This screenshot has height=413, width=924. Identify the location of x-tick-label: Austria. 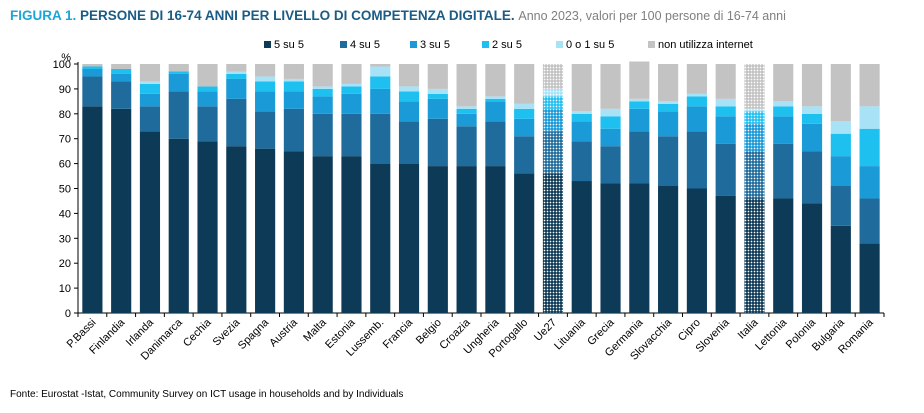
(283, 332).